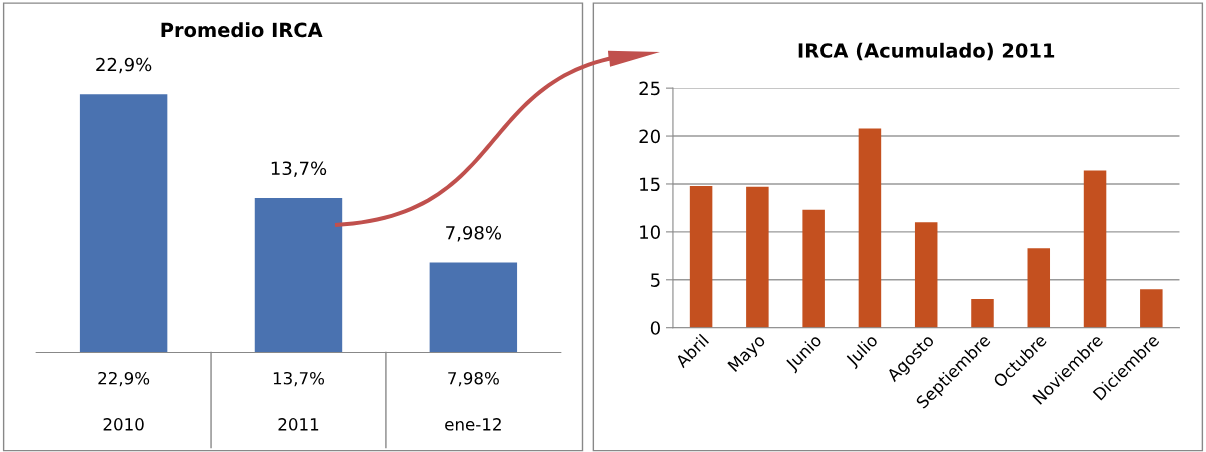  Describe the element at coordinates (124, 379) in the screenshot. I see `data-label: 22,9%` at that location.